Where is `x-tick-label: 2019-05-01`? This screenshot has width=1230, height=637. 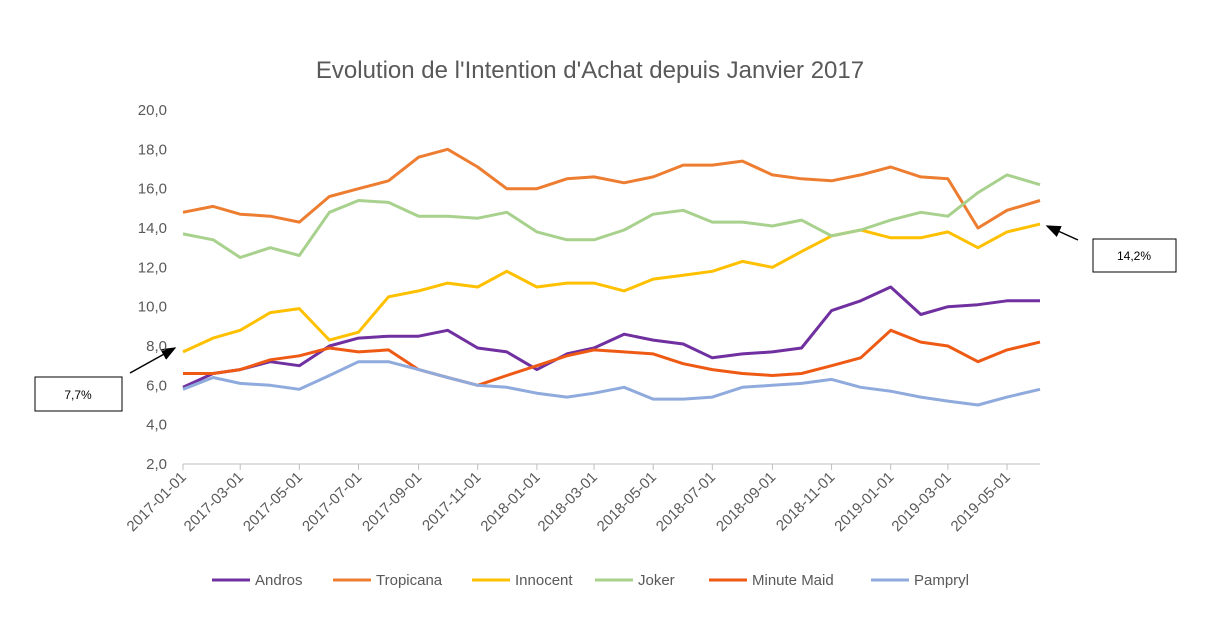
x-tick-label: 2019-05-01 is located at coordinates (981, 502).